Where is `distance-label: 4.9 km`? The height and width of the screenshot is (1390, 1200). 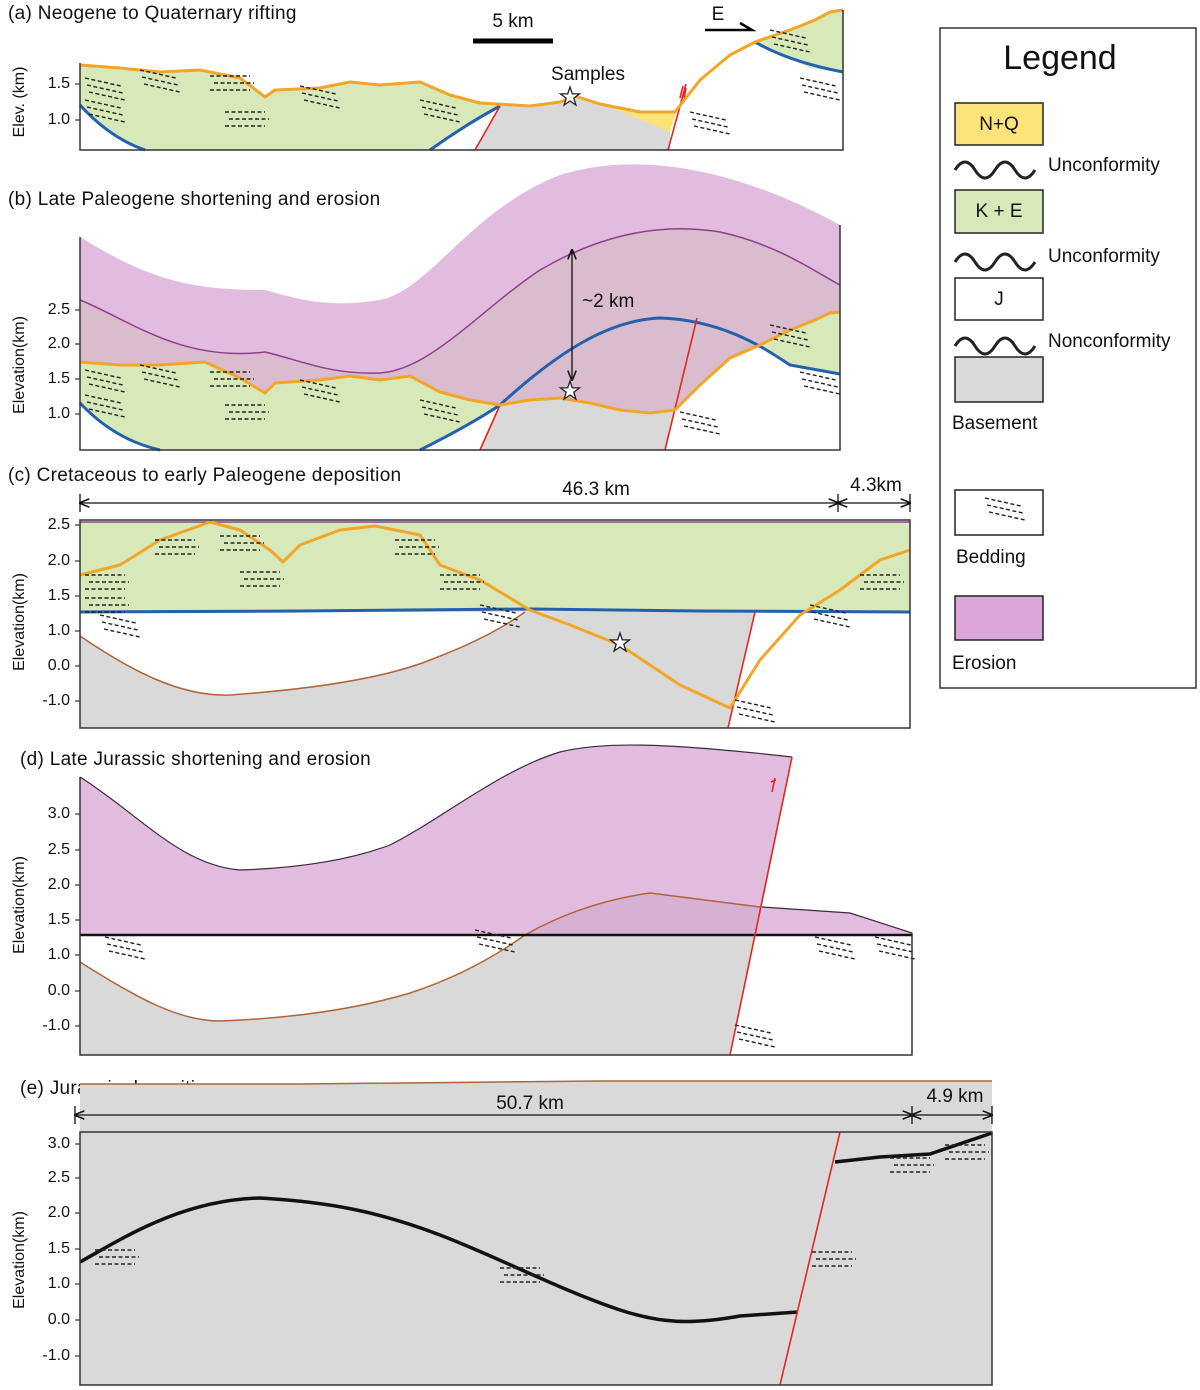 distance-label: 4.9 km is located at coordinates (954, 1096).